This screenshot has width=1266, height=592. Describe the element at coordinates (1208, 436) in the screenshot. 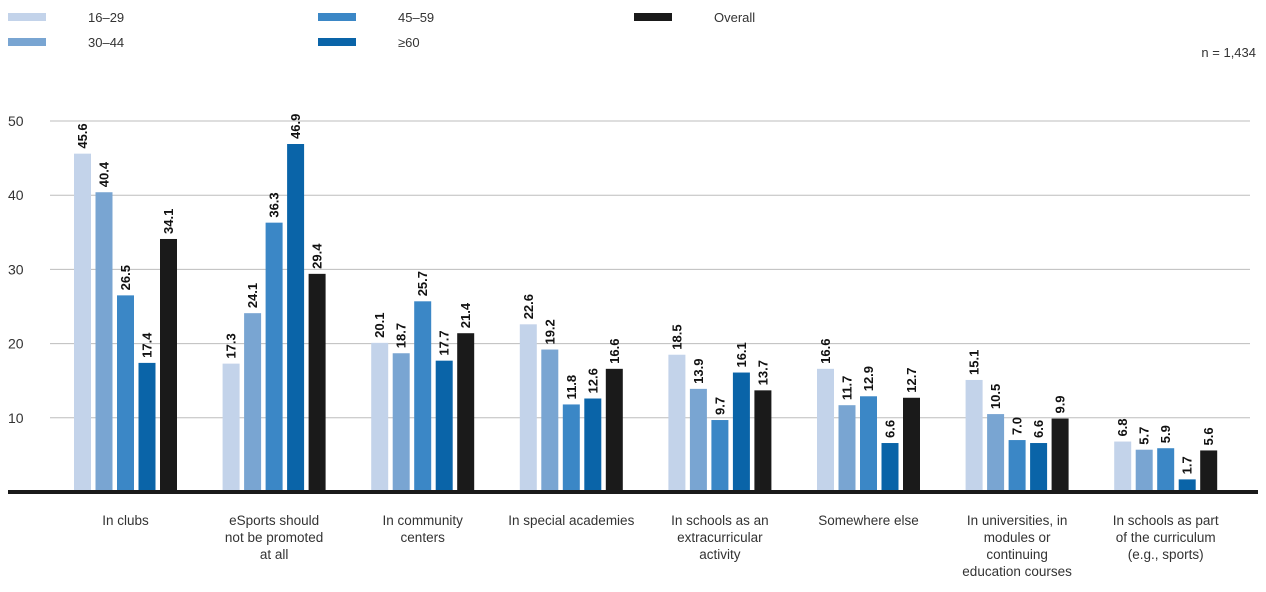

I see `data-label: 5.6` at that location.